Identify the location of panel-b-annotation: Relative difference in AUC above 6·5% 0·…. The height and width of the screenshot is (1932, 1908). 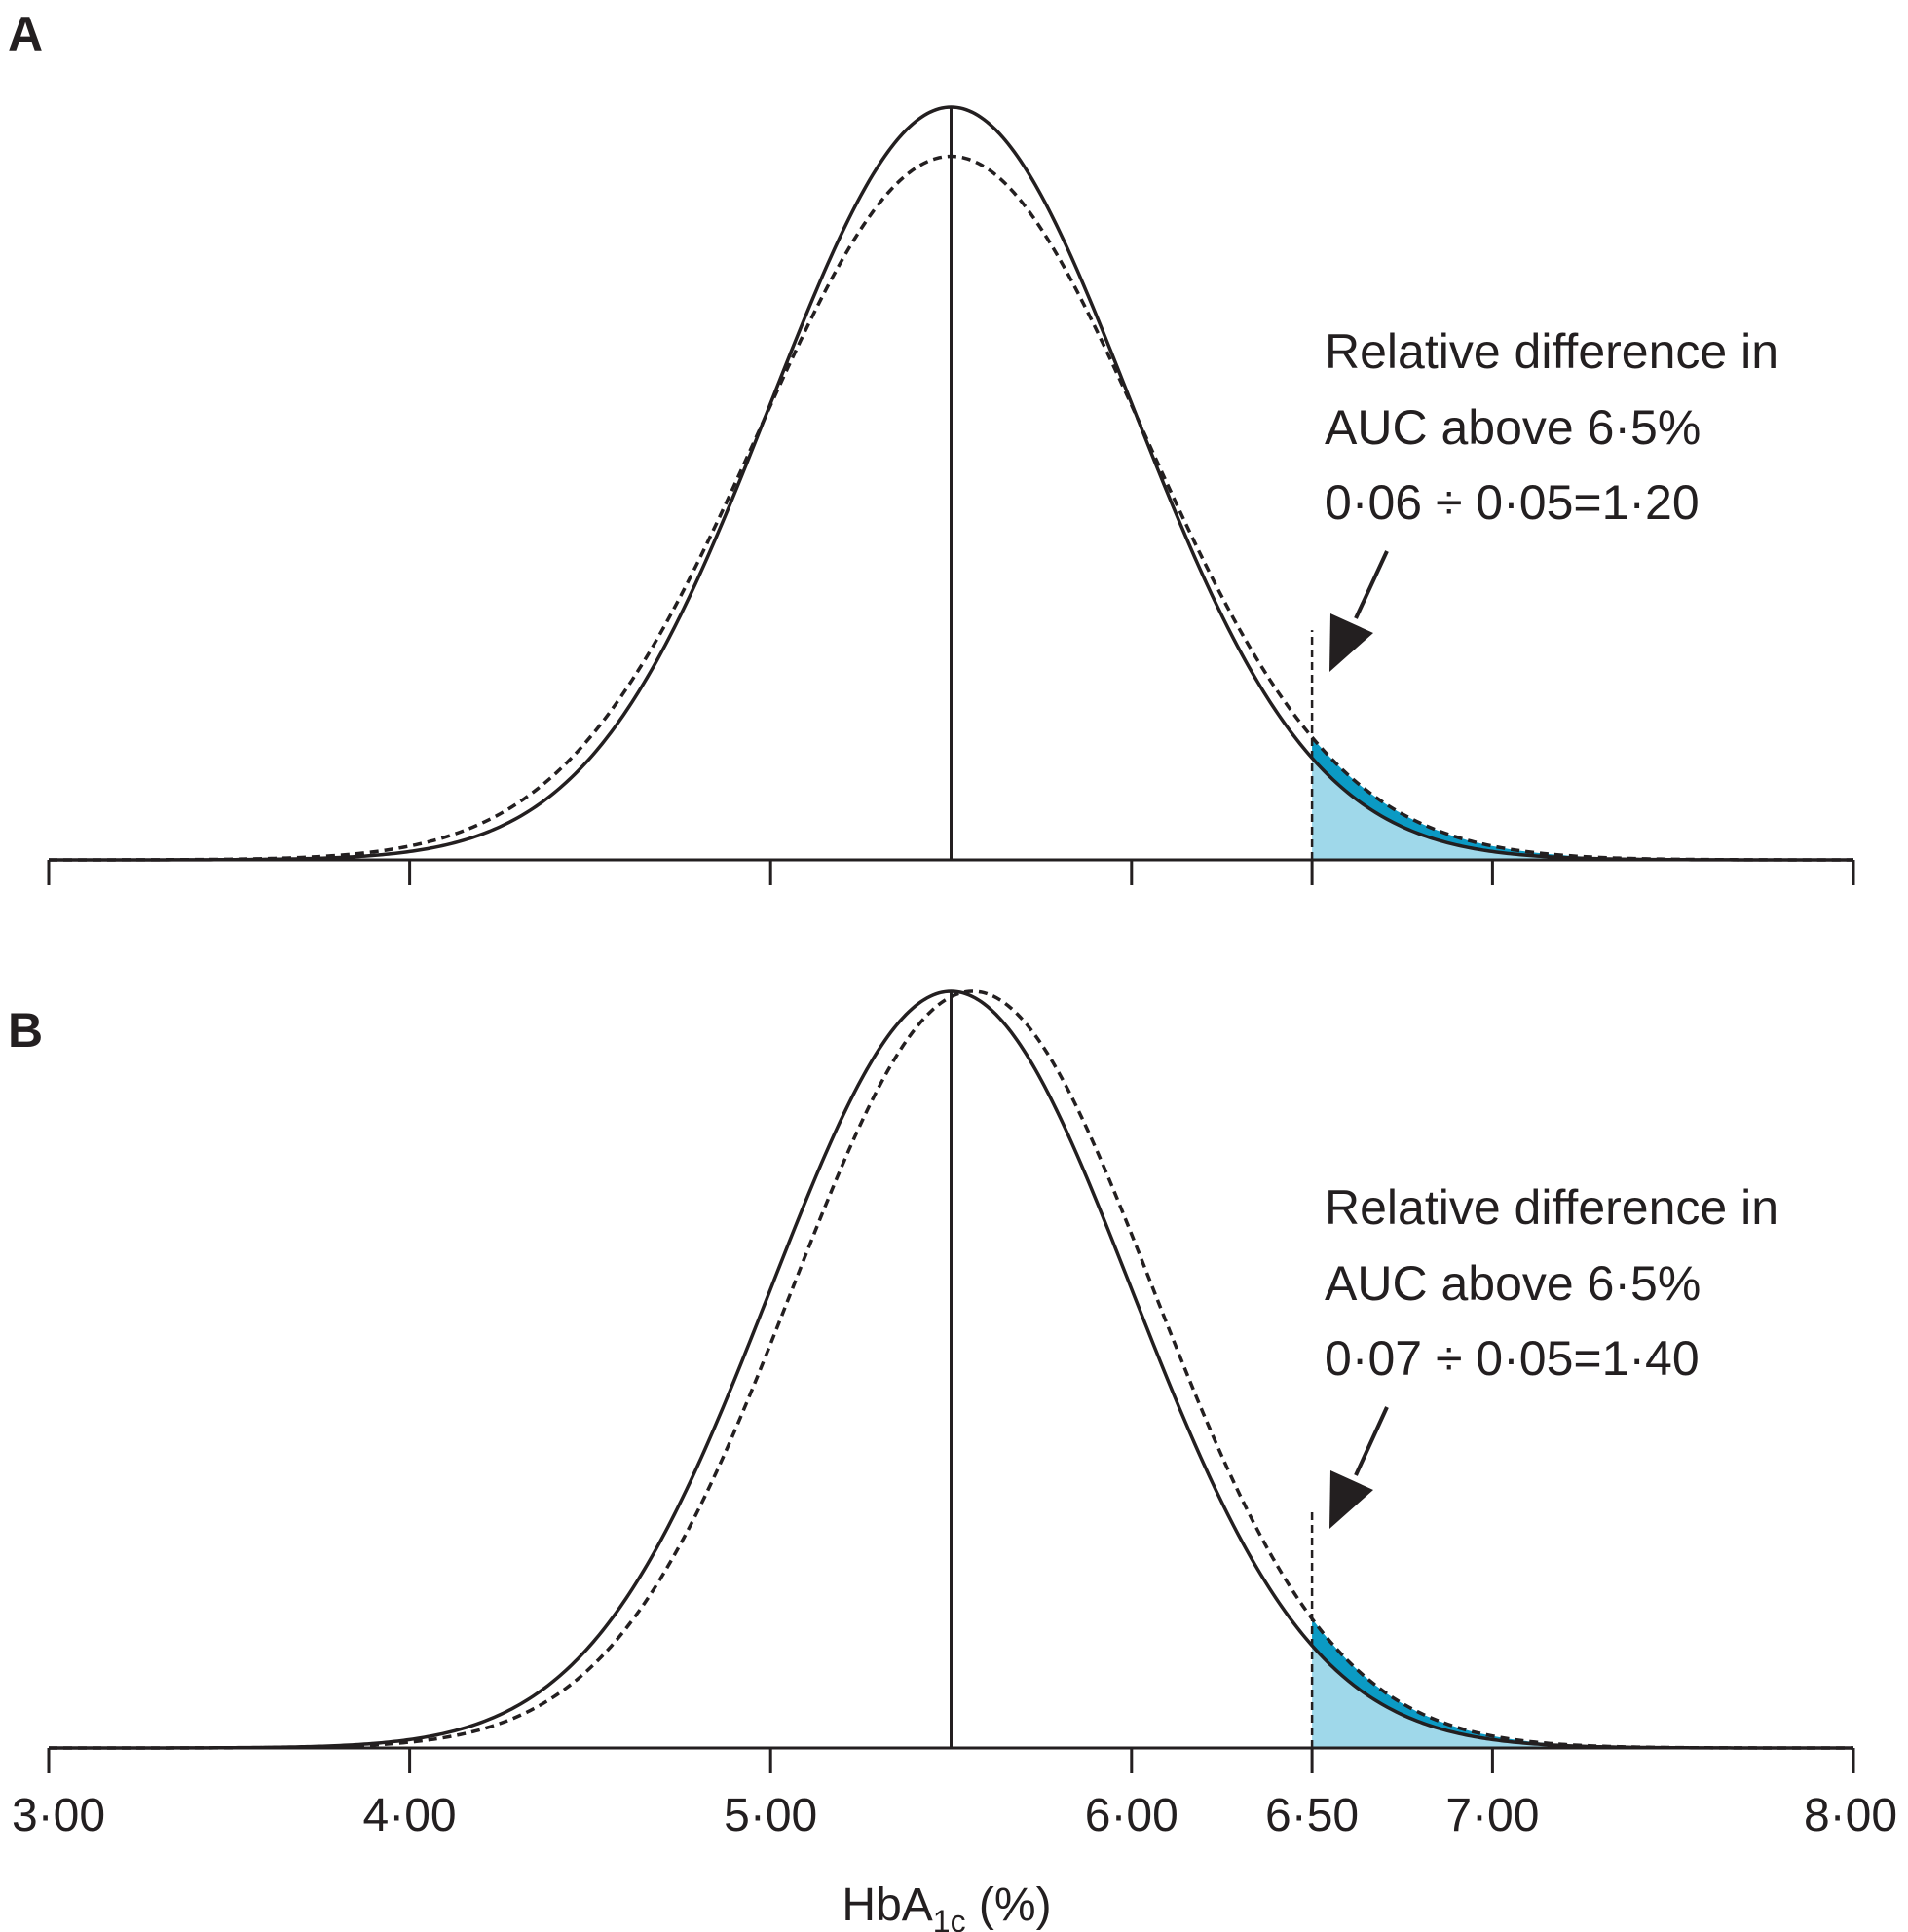
(1551, 1354).